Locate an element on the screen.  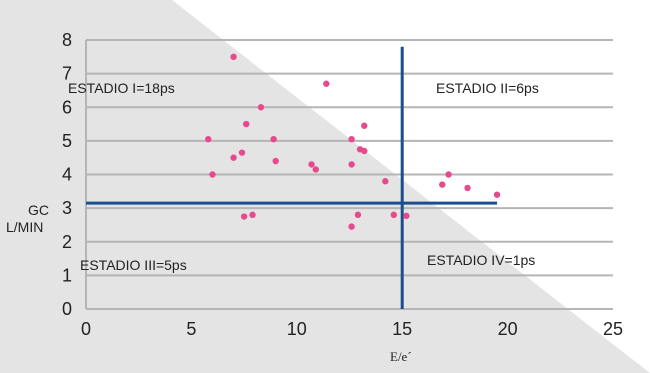
region-label-stage-1: ESTADIO I=18ps is located at coordinates (121, 88).